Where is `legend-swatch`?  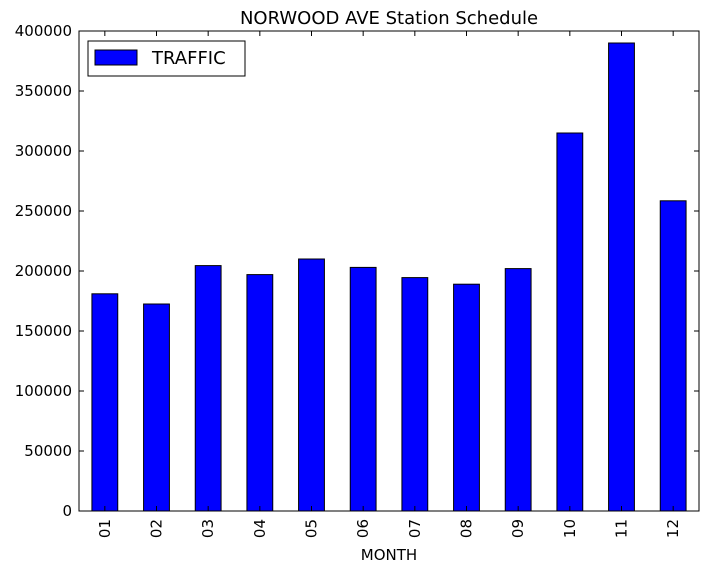 legend-swatch is located at coordinates (116, 57).